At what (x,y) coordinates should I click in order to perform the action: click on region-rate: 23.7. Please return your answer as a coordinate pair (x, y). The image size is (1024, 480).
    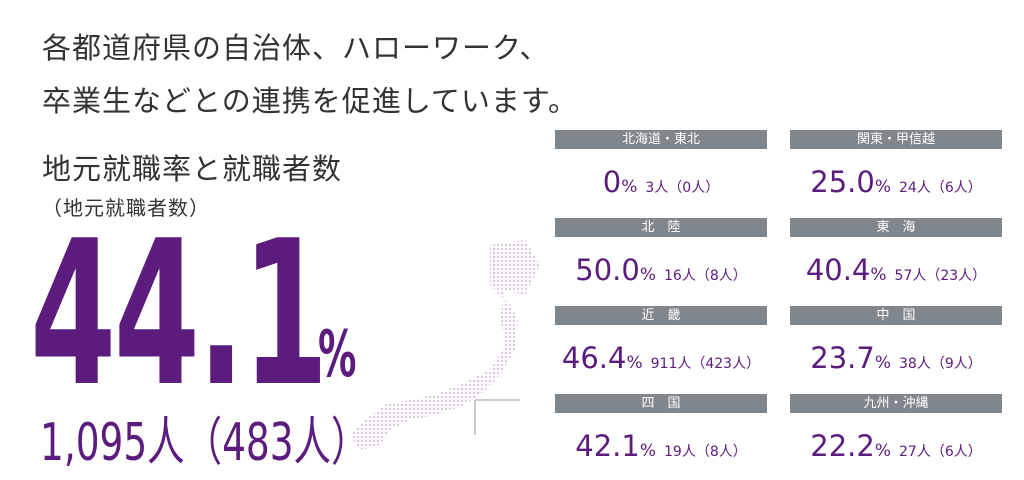
    Looking at the image, I should click on (842, 358).